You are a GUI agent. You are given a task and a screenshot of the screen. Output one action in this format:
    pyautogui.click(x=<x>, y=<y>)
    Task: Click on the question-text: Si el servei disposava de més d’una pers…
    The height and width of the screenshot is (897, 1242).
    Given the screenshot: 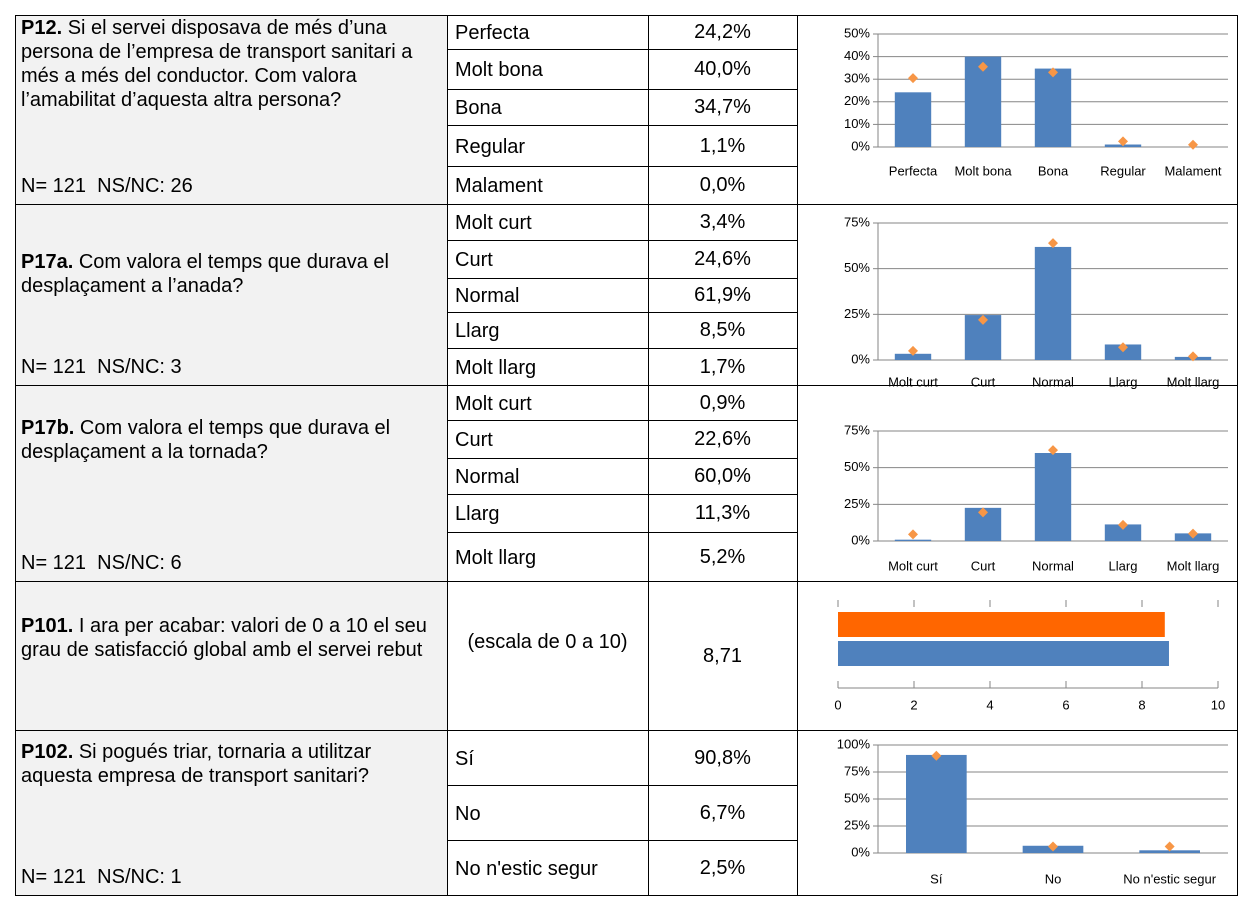 What is the action you would take?
    pyautogui.click(x=217, y=64)
    